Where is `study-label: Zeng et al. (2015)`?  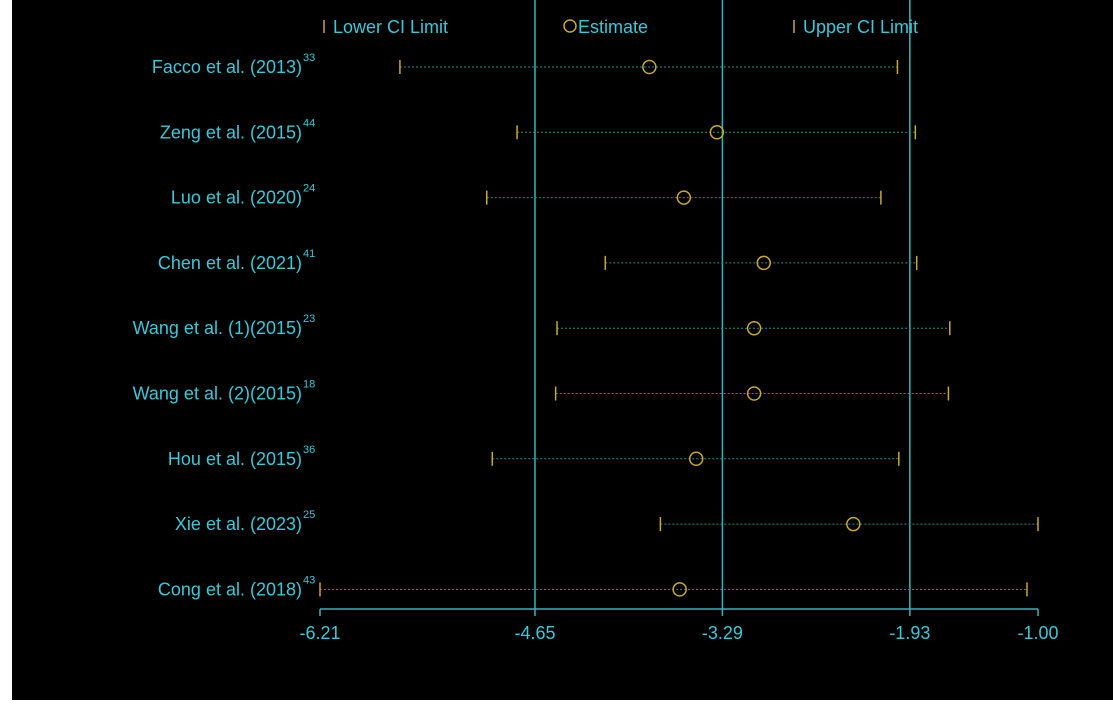
study-label: Zeng et al. (2015) is located at coordinates (231, 132).